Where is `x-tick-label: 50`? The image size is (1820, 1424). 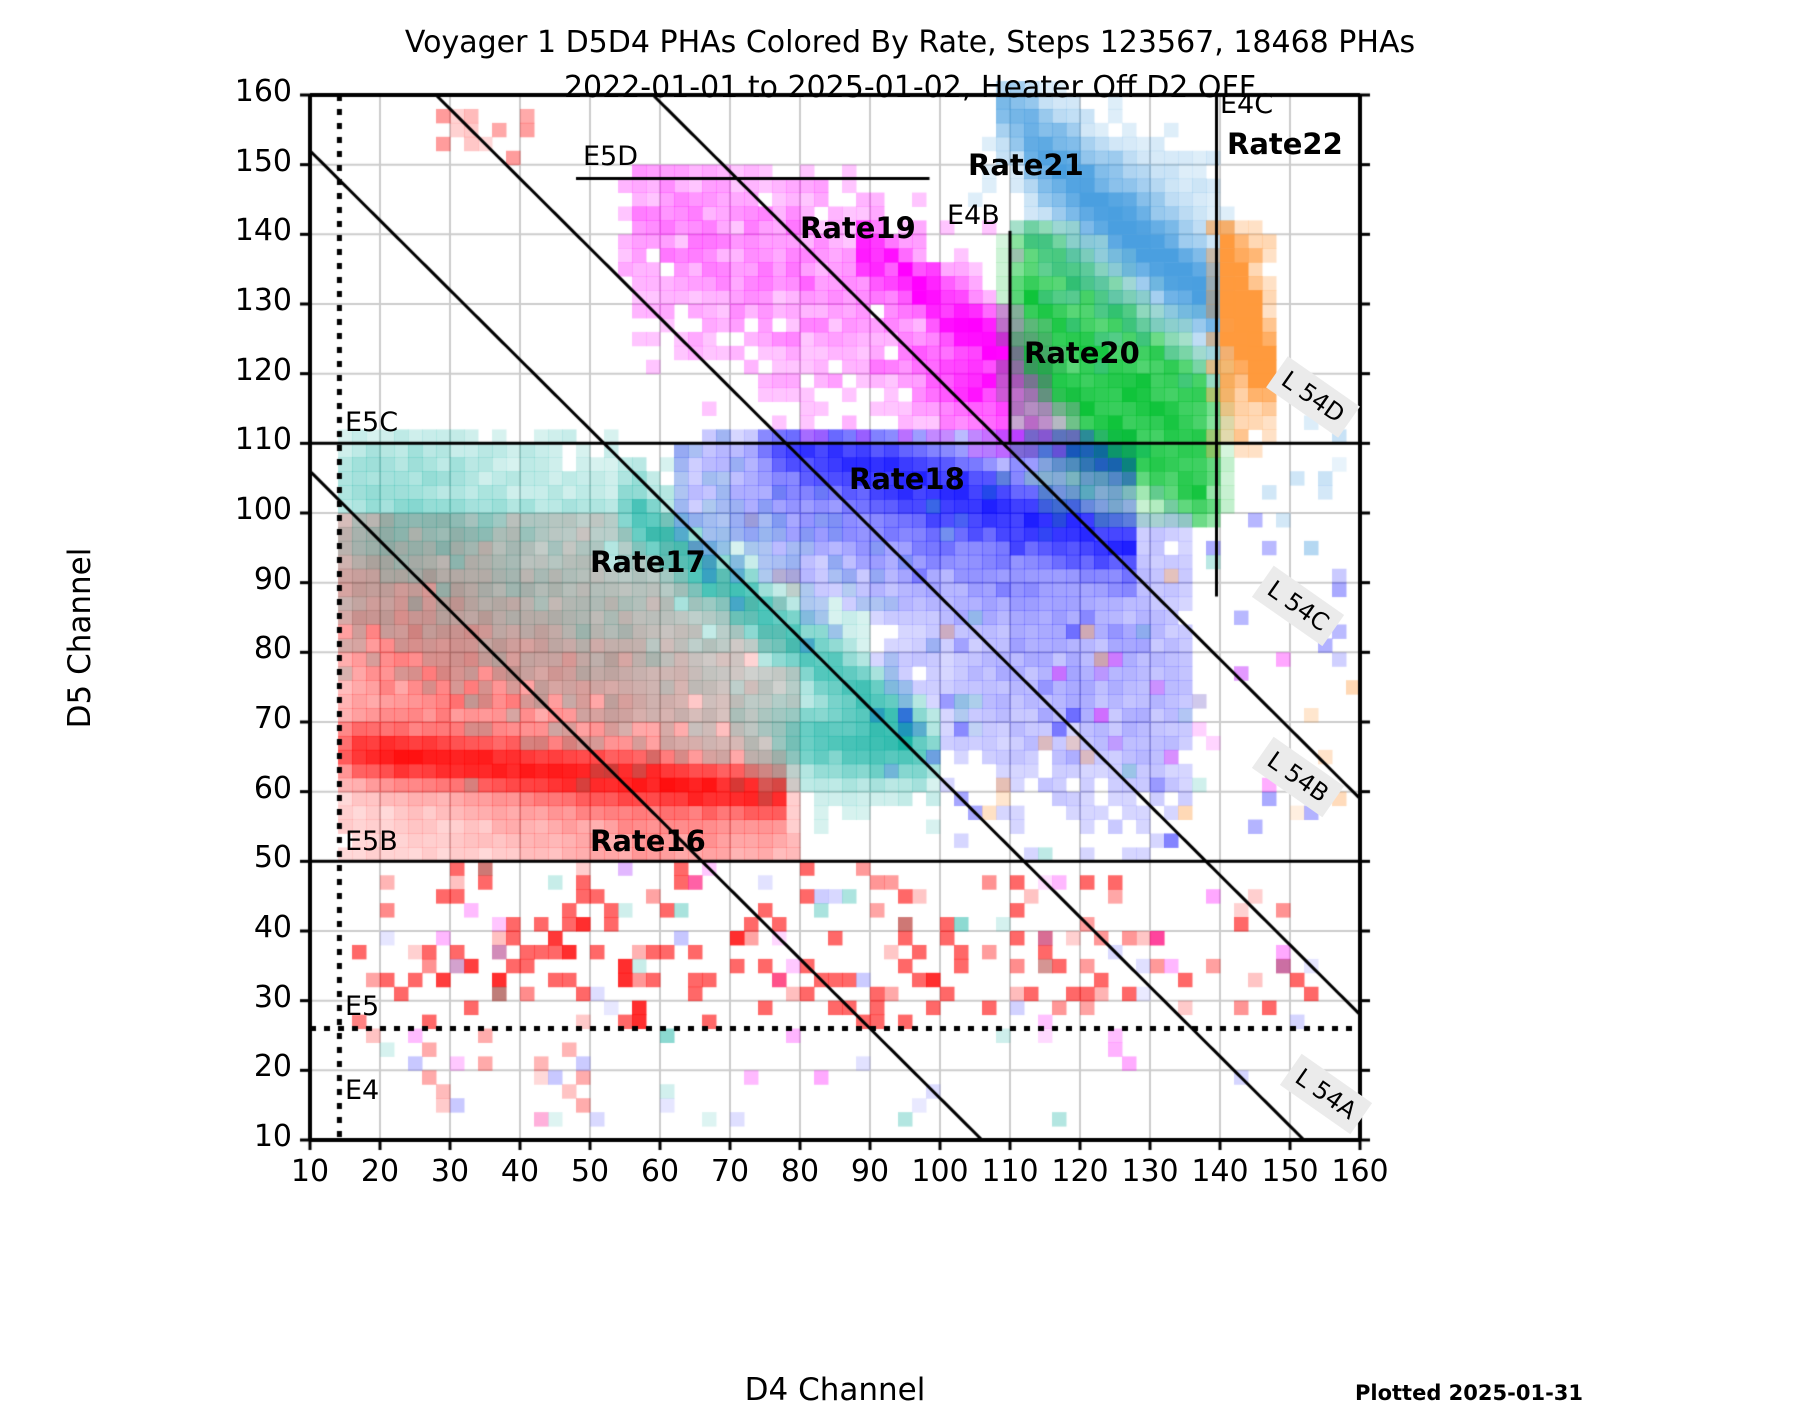 x-tick-label: 50 is located at coordinates (590, 1171).